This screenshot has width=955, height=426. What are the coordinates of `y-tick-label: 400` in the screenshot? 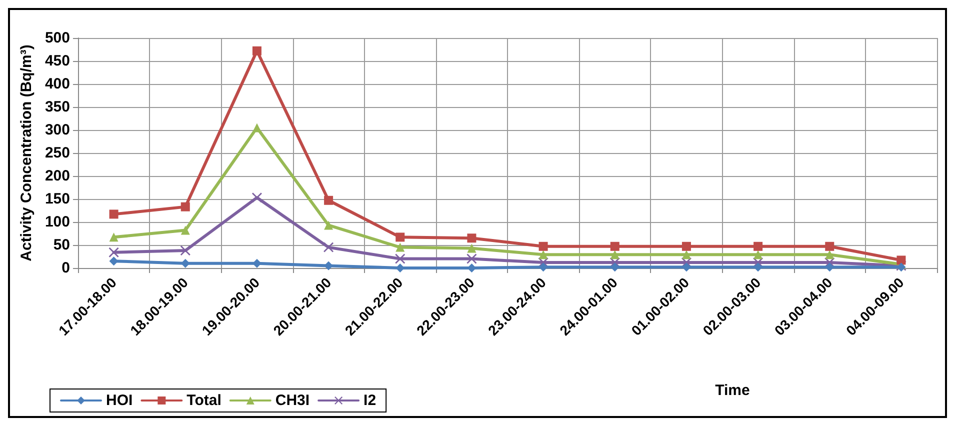 It's located at (57, 84).